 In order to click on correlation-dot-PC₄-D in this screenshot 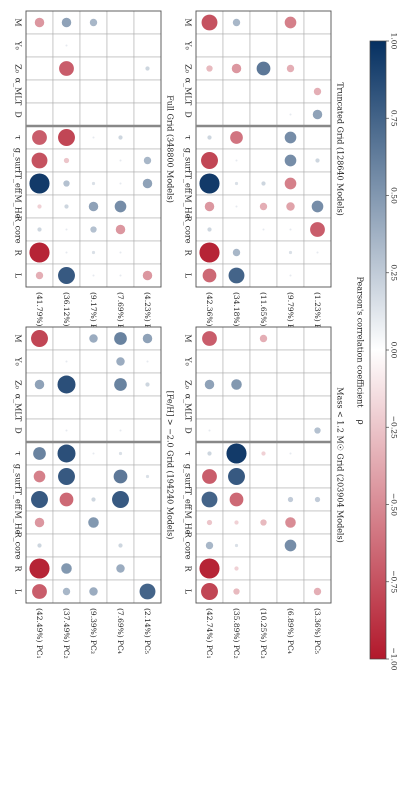, I will do `click(120, 430)`.